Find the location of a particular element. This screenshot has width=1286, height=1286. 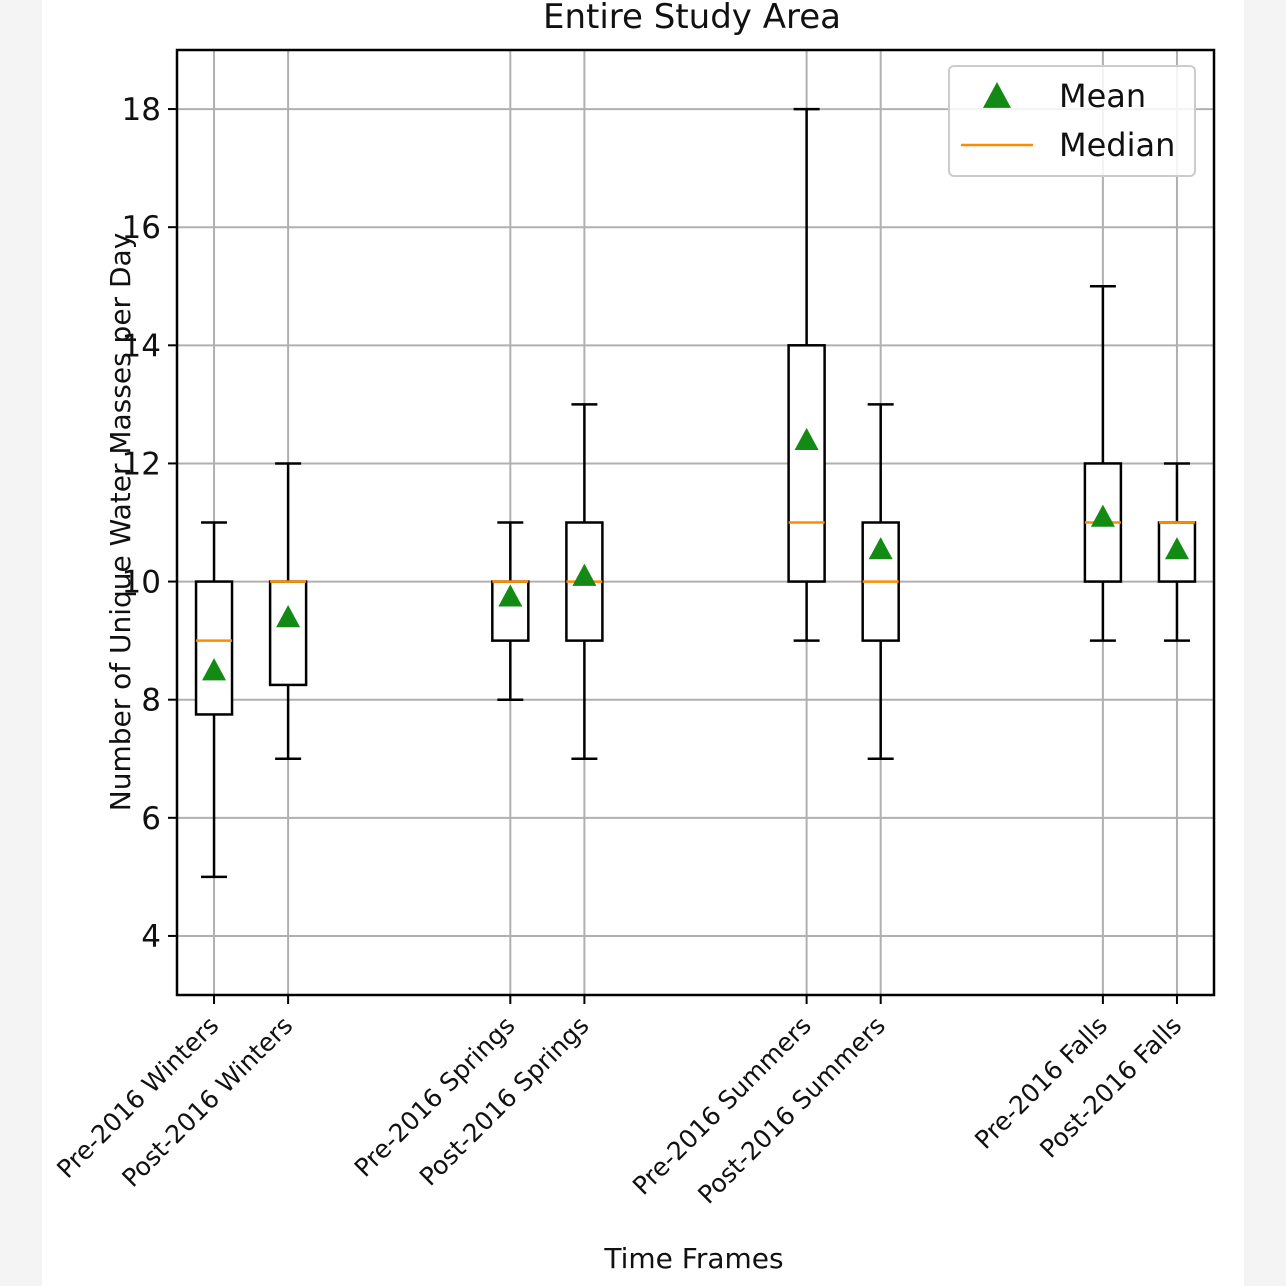

y-tick-label: 16 is located at coordinates (141, 228).